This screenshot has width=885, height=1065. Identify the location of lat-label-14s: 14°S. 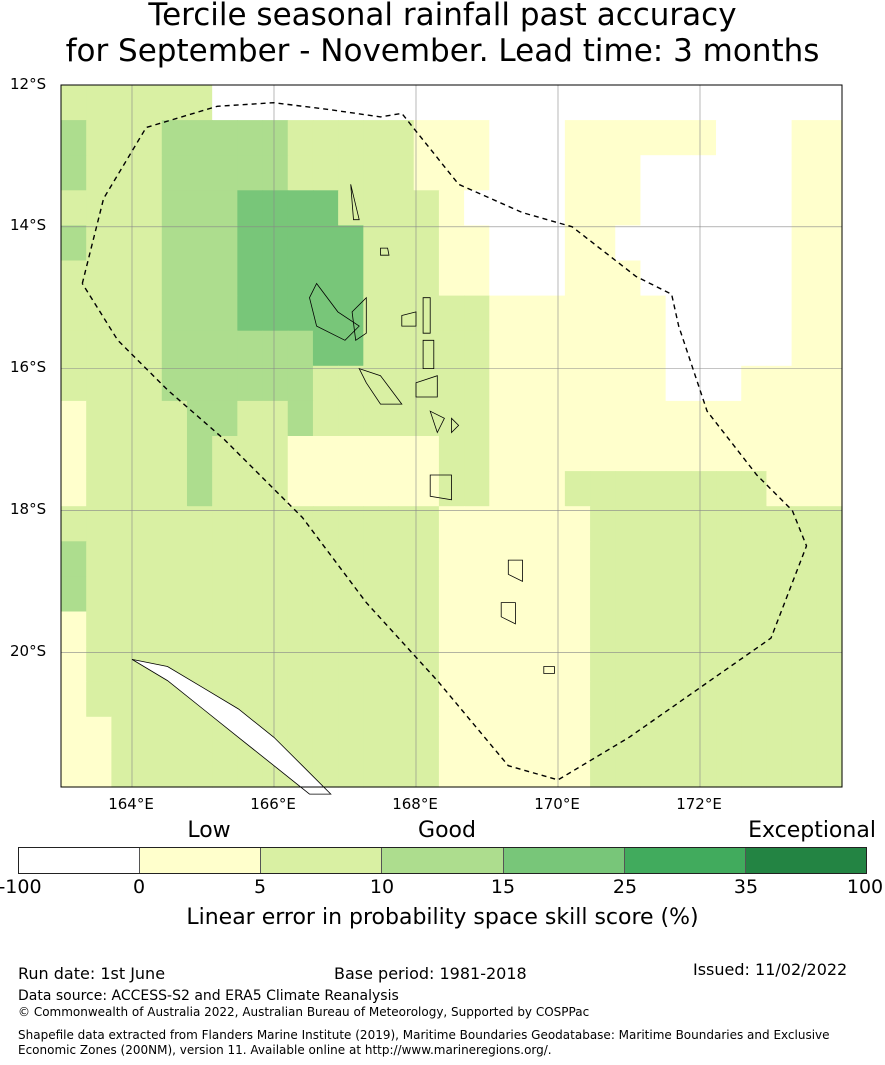
(28, 225).